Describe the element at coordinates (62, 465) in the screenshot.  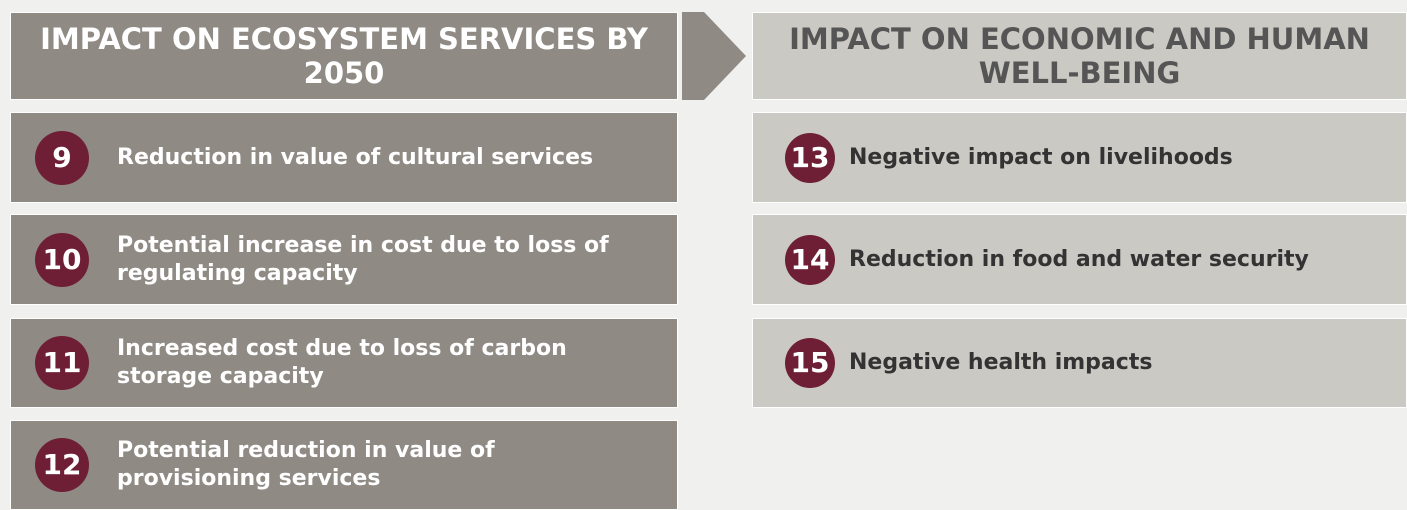
I see `number-badge: 12` at that location.